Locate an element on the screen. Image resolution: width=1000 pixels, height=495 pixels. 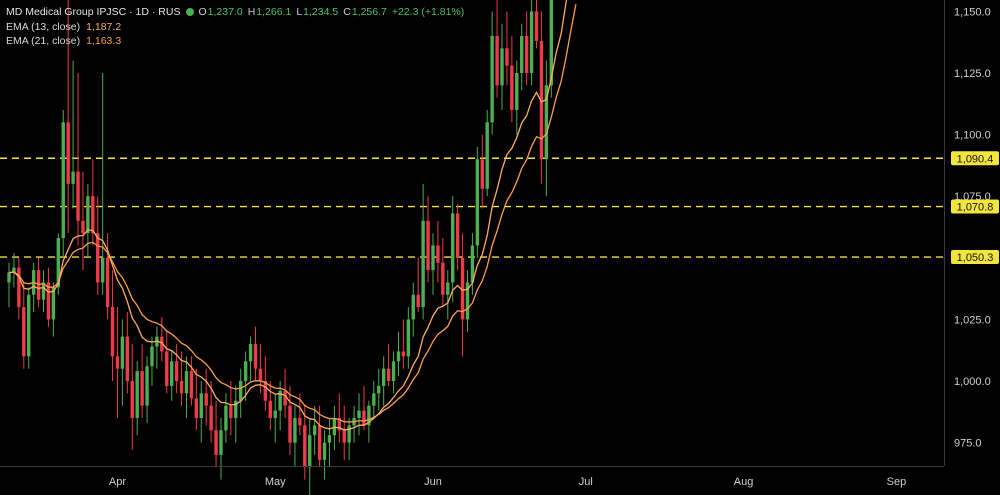
time-tick-label: Jul is located at coordinates (586, 482).